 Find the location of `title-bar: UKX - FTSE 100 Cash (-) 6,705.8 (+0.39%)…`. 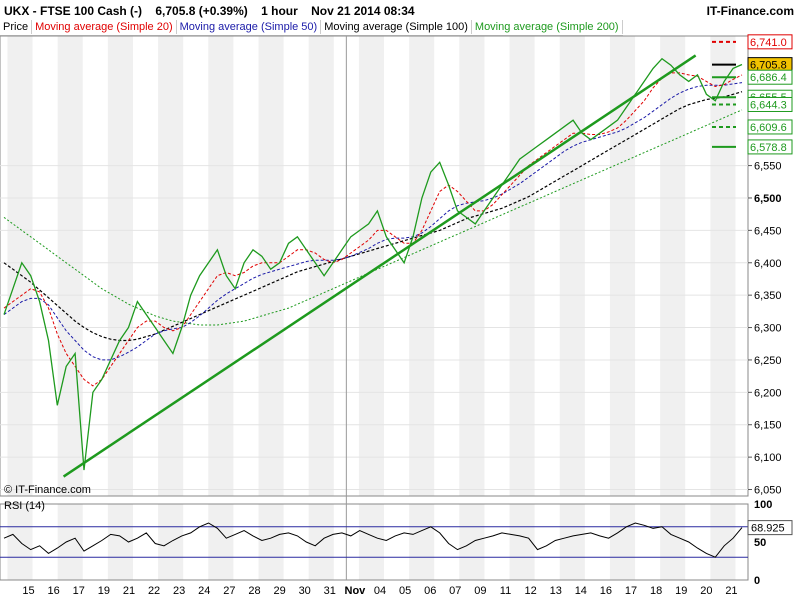

title-bar: UKX - FTSE 100 Cash (-) 6,705.8 (+0.39%)… is located at coordinates (400, 10).